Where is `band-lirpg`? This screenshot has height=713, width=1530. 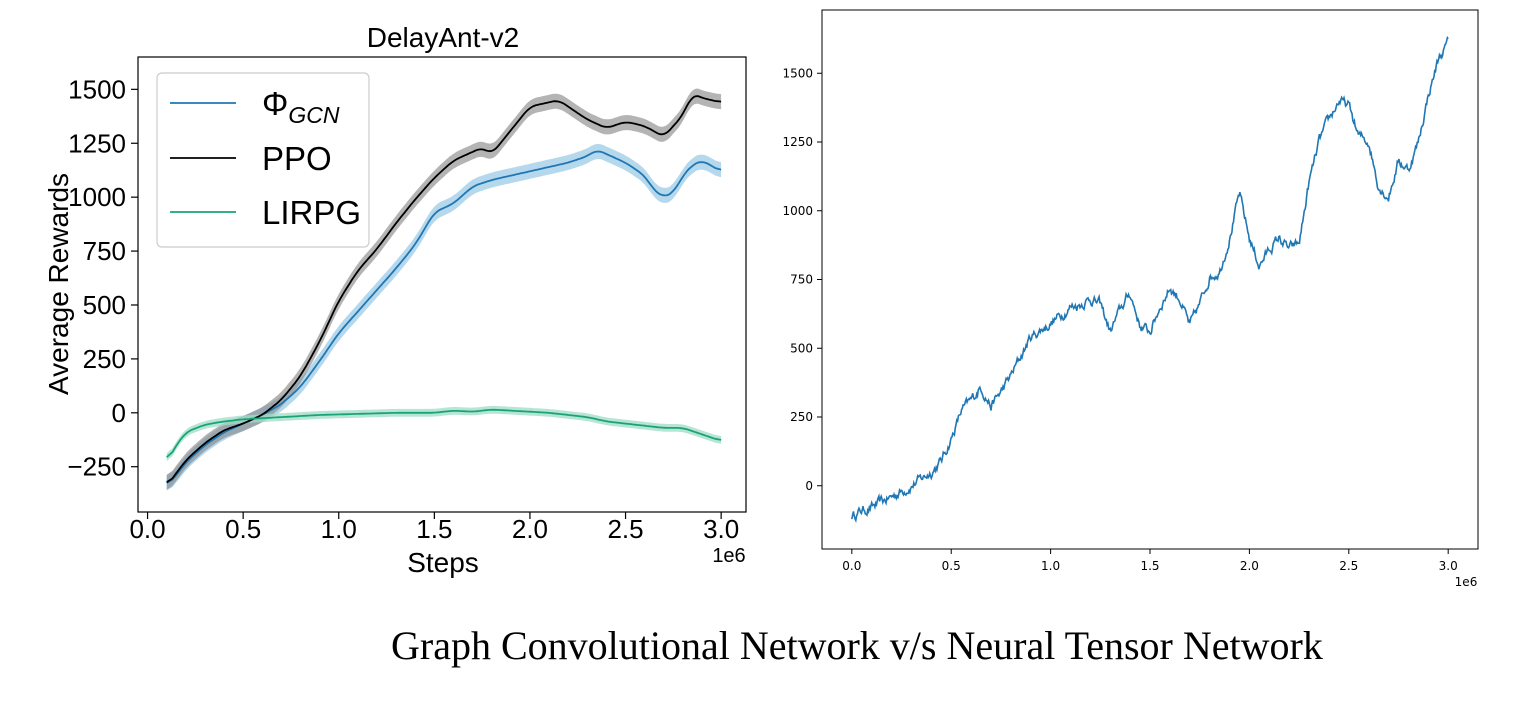 band-lirpg is located at coordinates (444, 433).